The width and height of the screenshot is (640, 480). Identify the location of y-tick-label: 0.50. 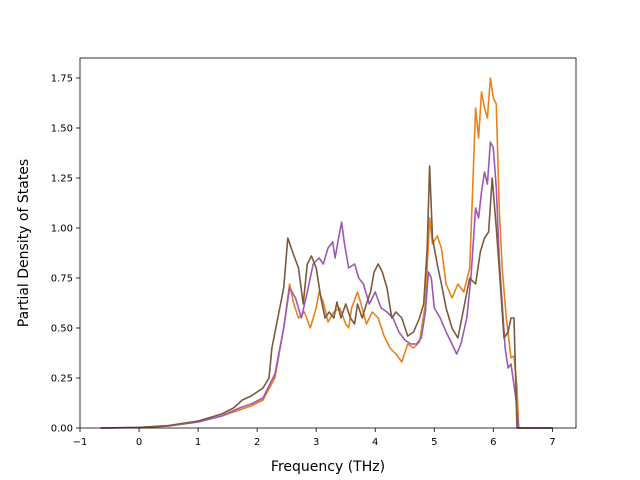
(62, 329).